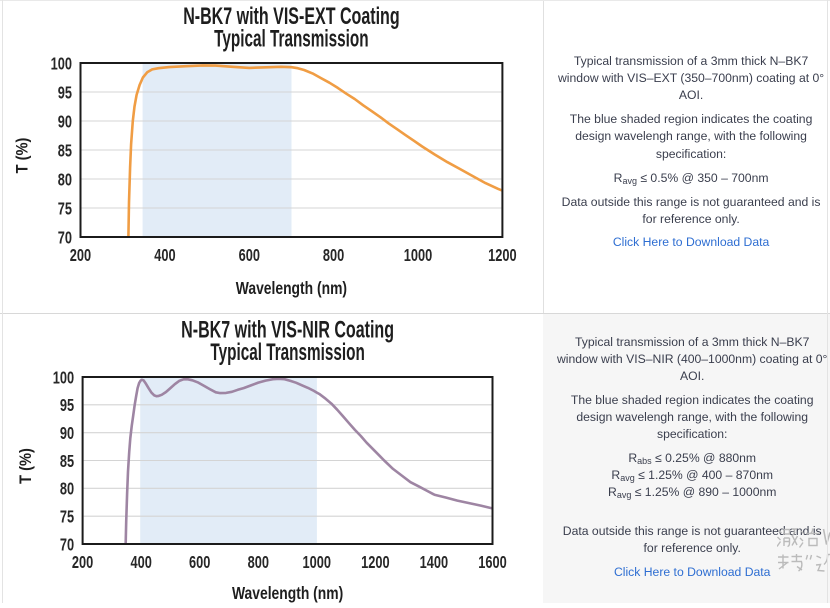 The width and height of the screenshot is (830, 608). I want to click on svg-text: 1600, so click(492, 563).